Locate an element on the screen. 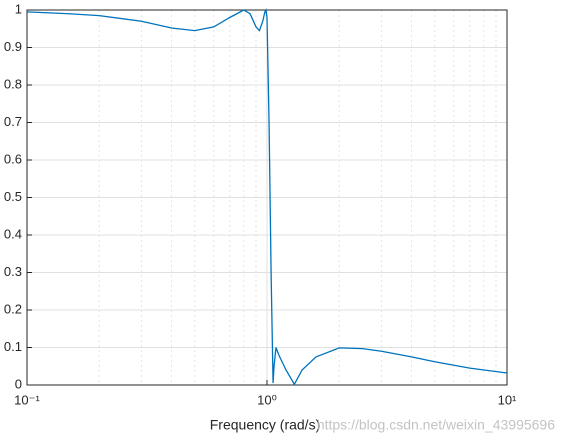  y-tick-label: 0.1 is located at coordinates (13, 346).